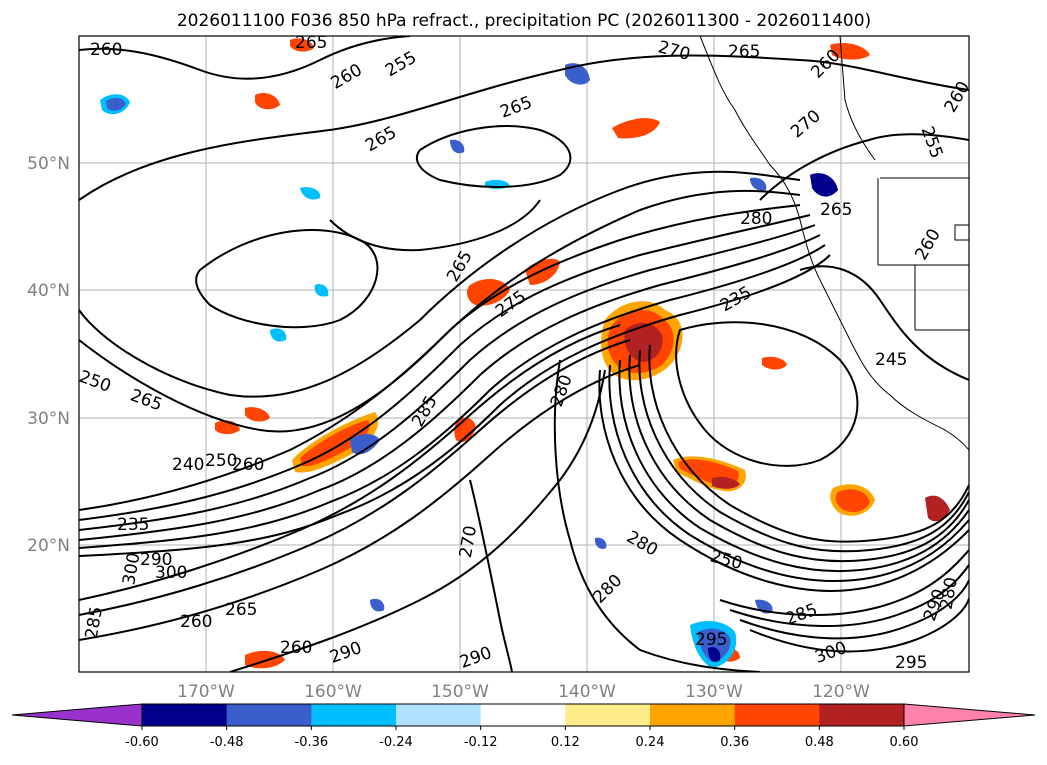  Describe the element at coordinates (48, 291) in the screenshot. I see `lat-label: 40°N` at that location.